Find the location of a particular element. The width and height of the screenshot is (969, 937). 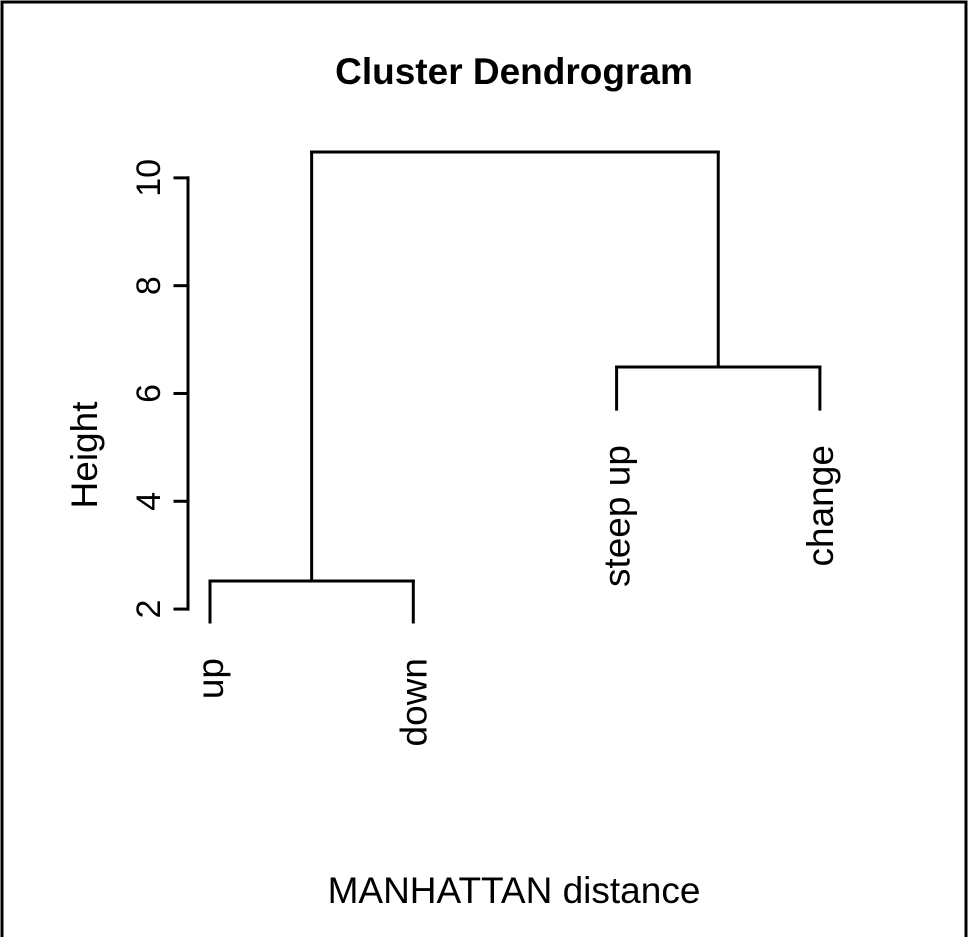

y-tick-label: 8 is located at coordinates (149, 285).